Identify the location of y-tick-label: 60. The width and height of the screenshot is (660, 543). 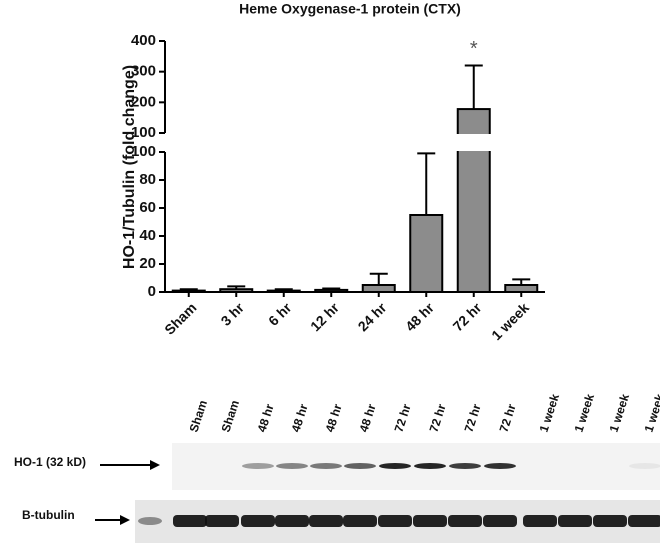
(147, 207).